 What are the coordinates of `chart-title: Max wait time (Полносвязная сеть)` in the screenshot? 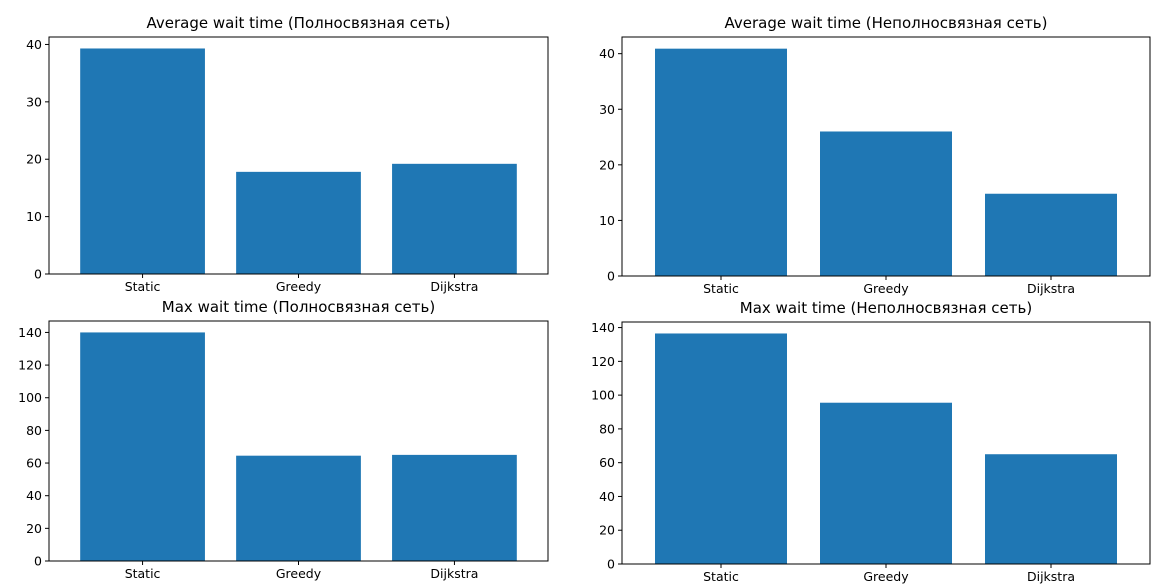 It's located at (298, 307).